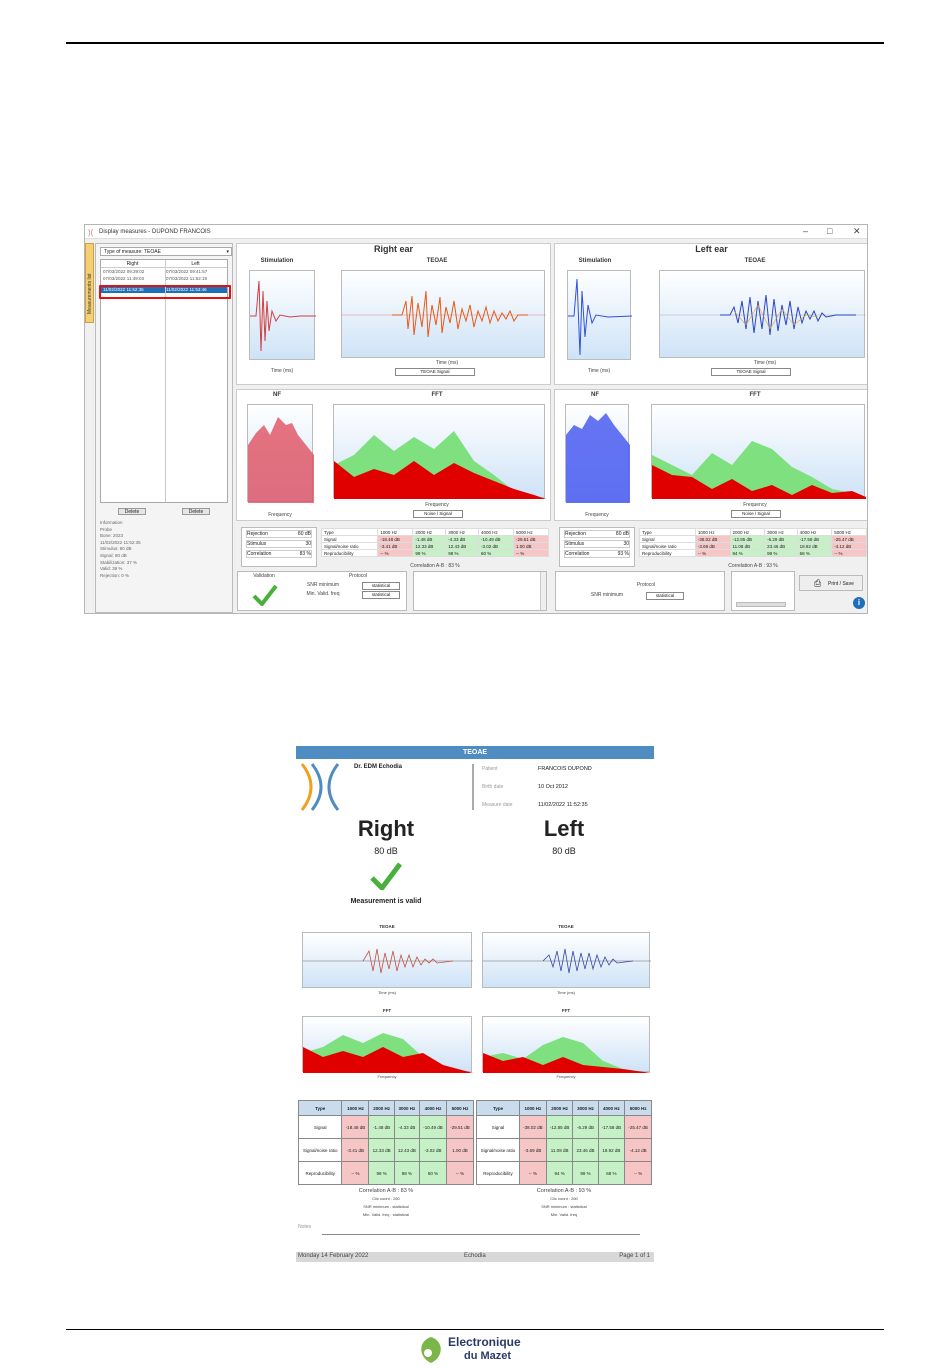 The height and width of the screenshot is (1369, 950). What do you see at coordinates (611, 1127) in the screenshot?
I see `table-cell: -17.58 dB` at bounding box center [611, 1127].